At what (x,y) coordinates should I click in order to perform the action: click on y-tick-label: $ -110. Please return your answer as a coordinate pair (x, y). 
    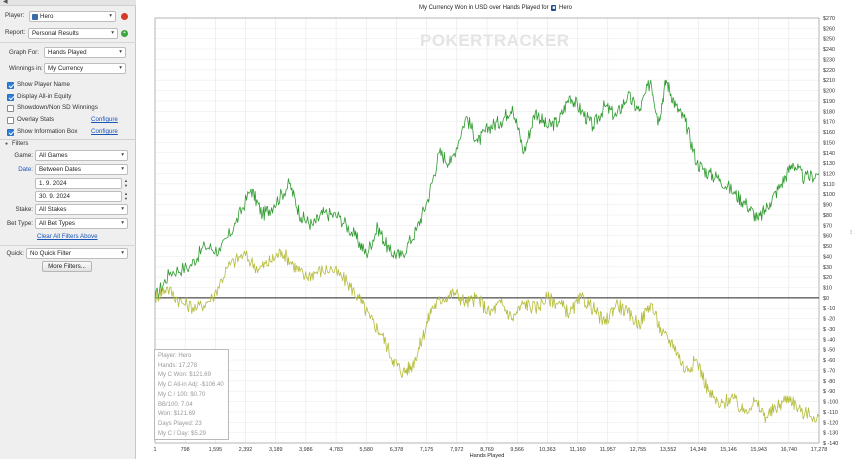
    Looking at the image, I should click on (830, 413).